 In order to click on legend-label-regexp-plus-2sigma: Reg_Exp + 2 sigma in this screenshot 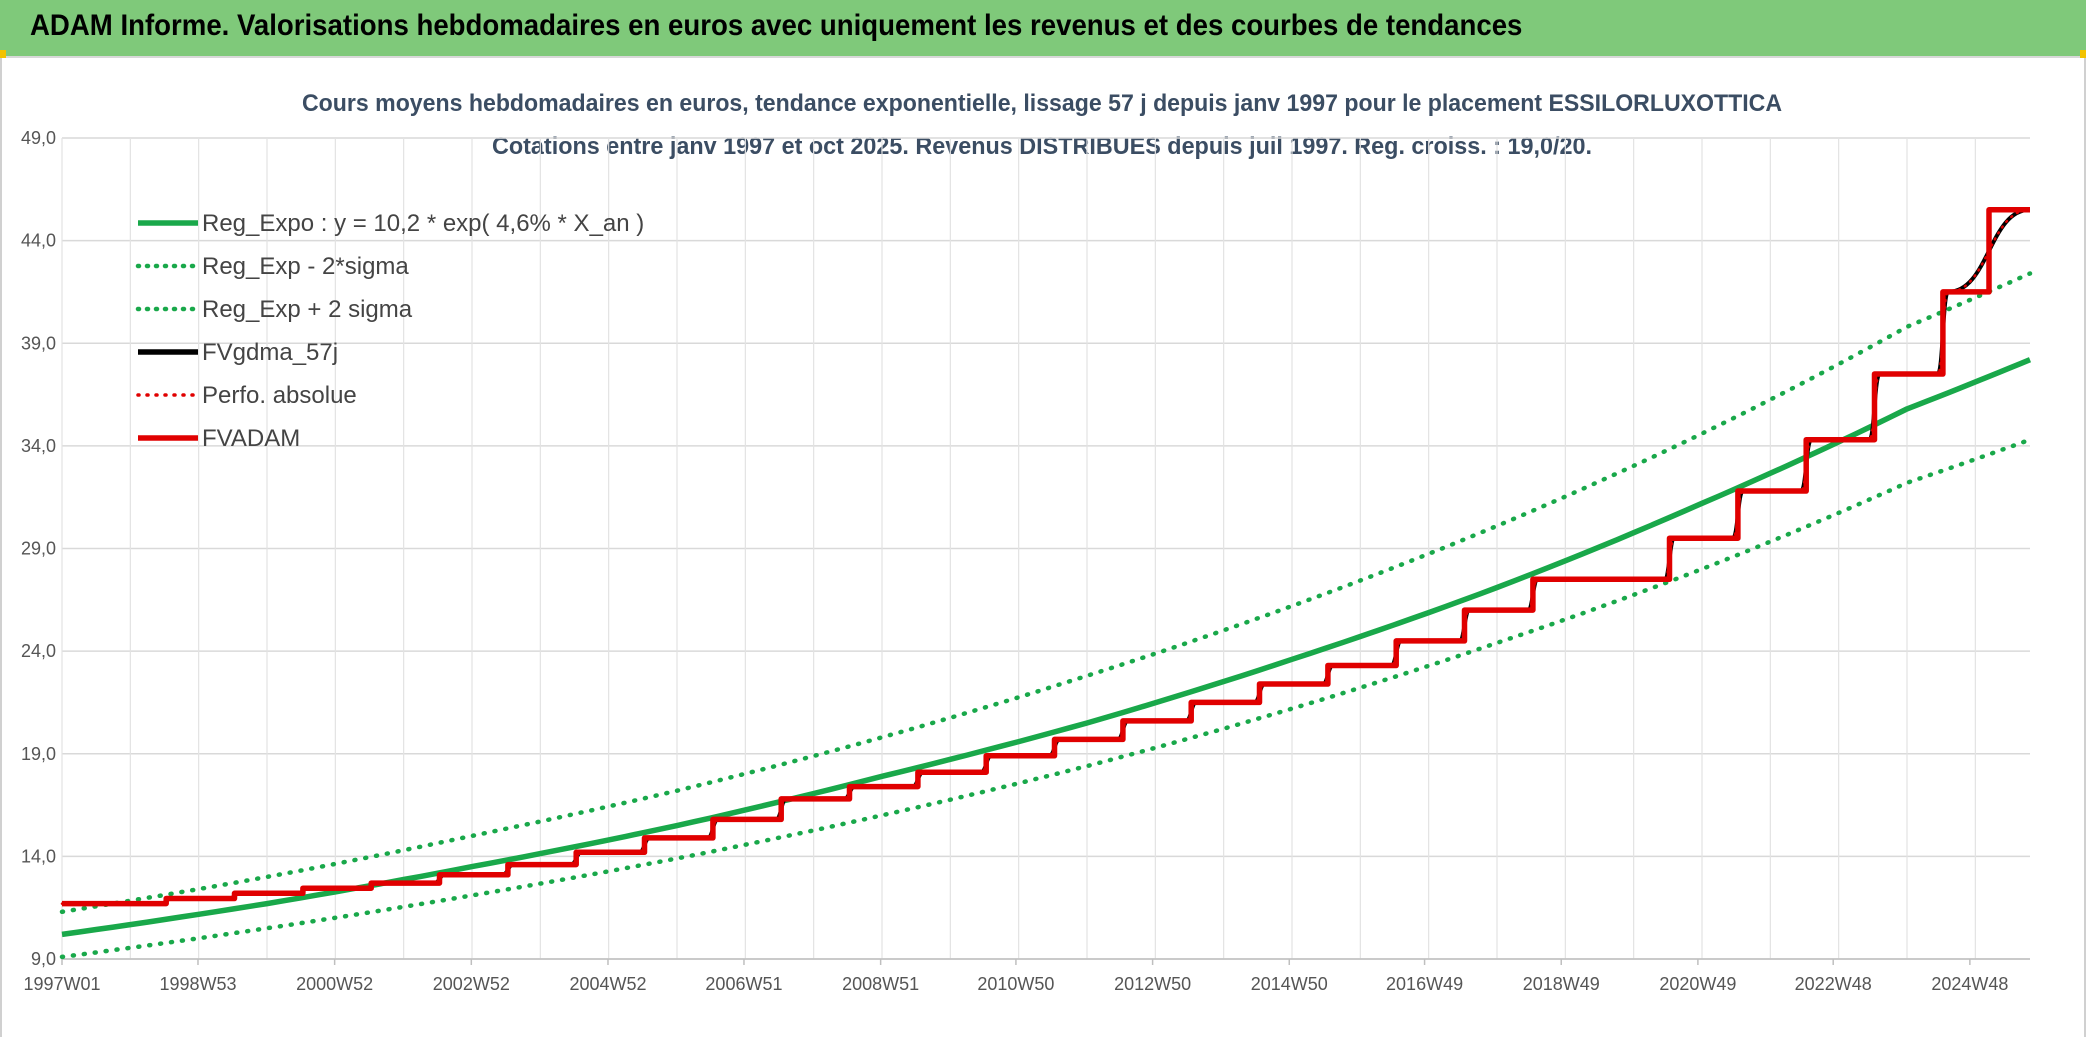, I will do `click(307, 309)`.